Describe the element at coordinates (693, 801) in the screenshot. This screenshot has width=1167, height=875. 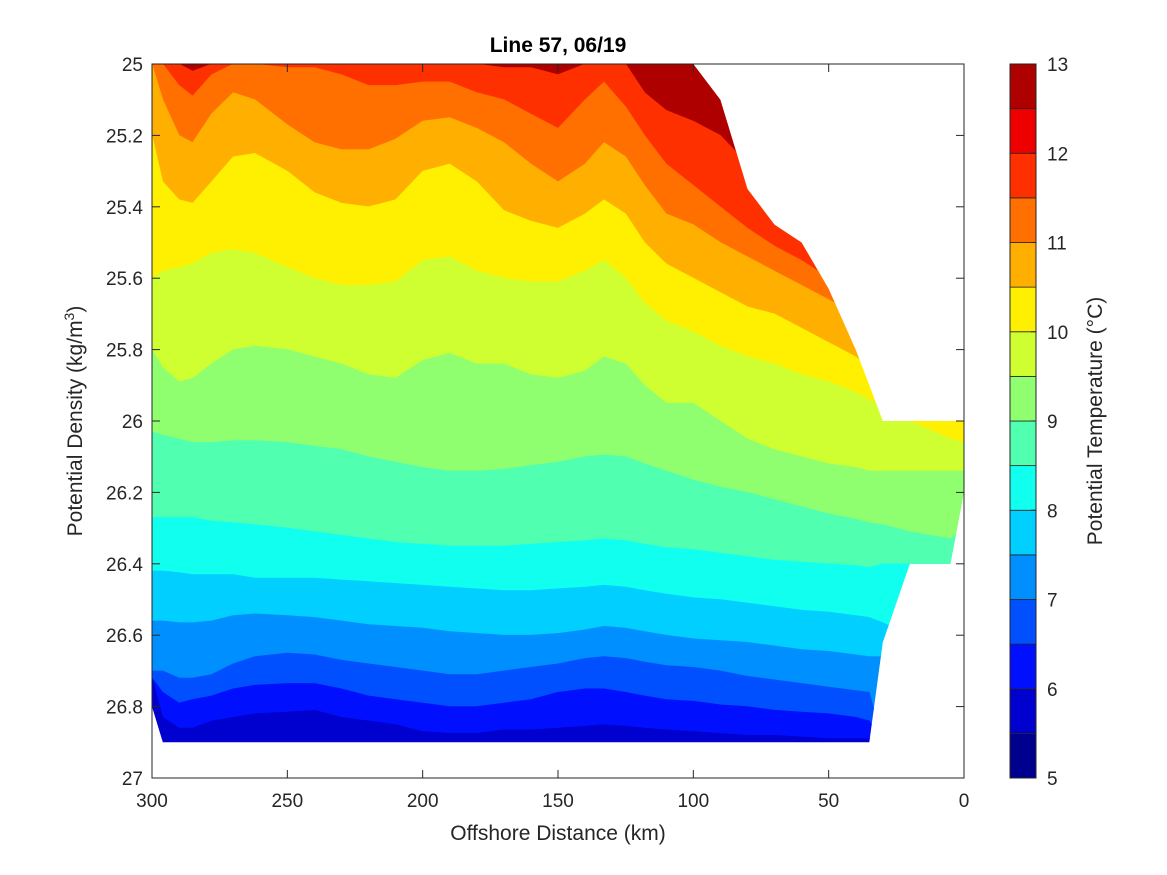
I see `x-tick-label: 100` at that location.